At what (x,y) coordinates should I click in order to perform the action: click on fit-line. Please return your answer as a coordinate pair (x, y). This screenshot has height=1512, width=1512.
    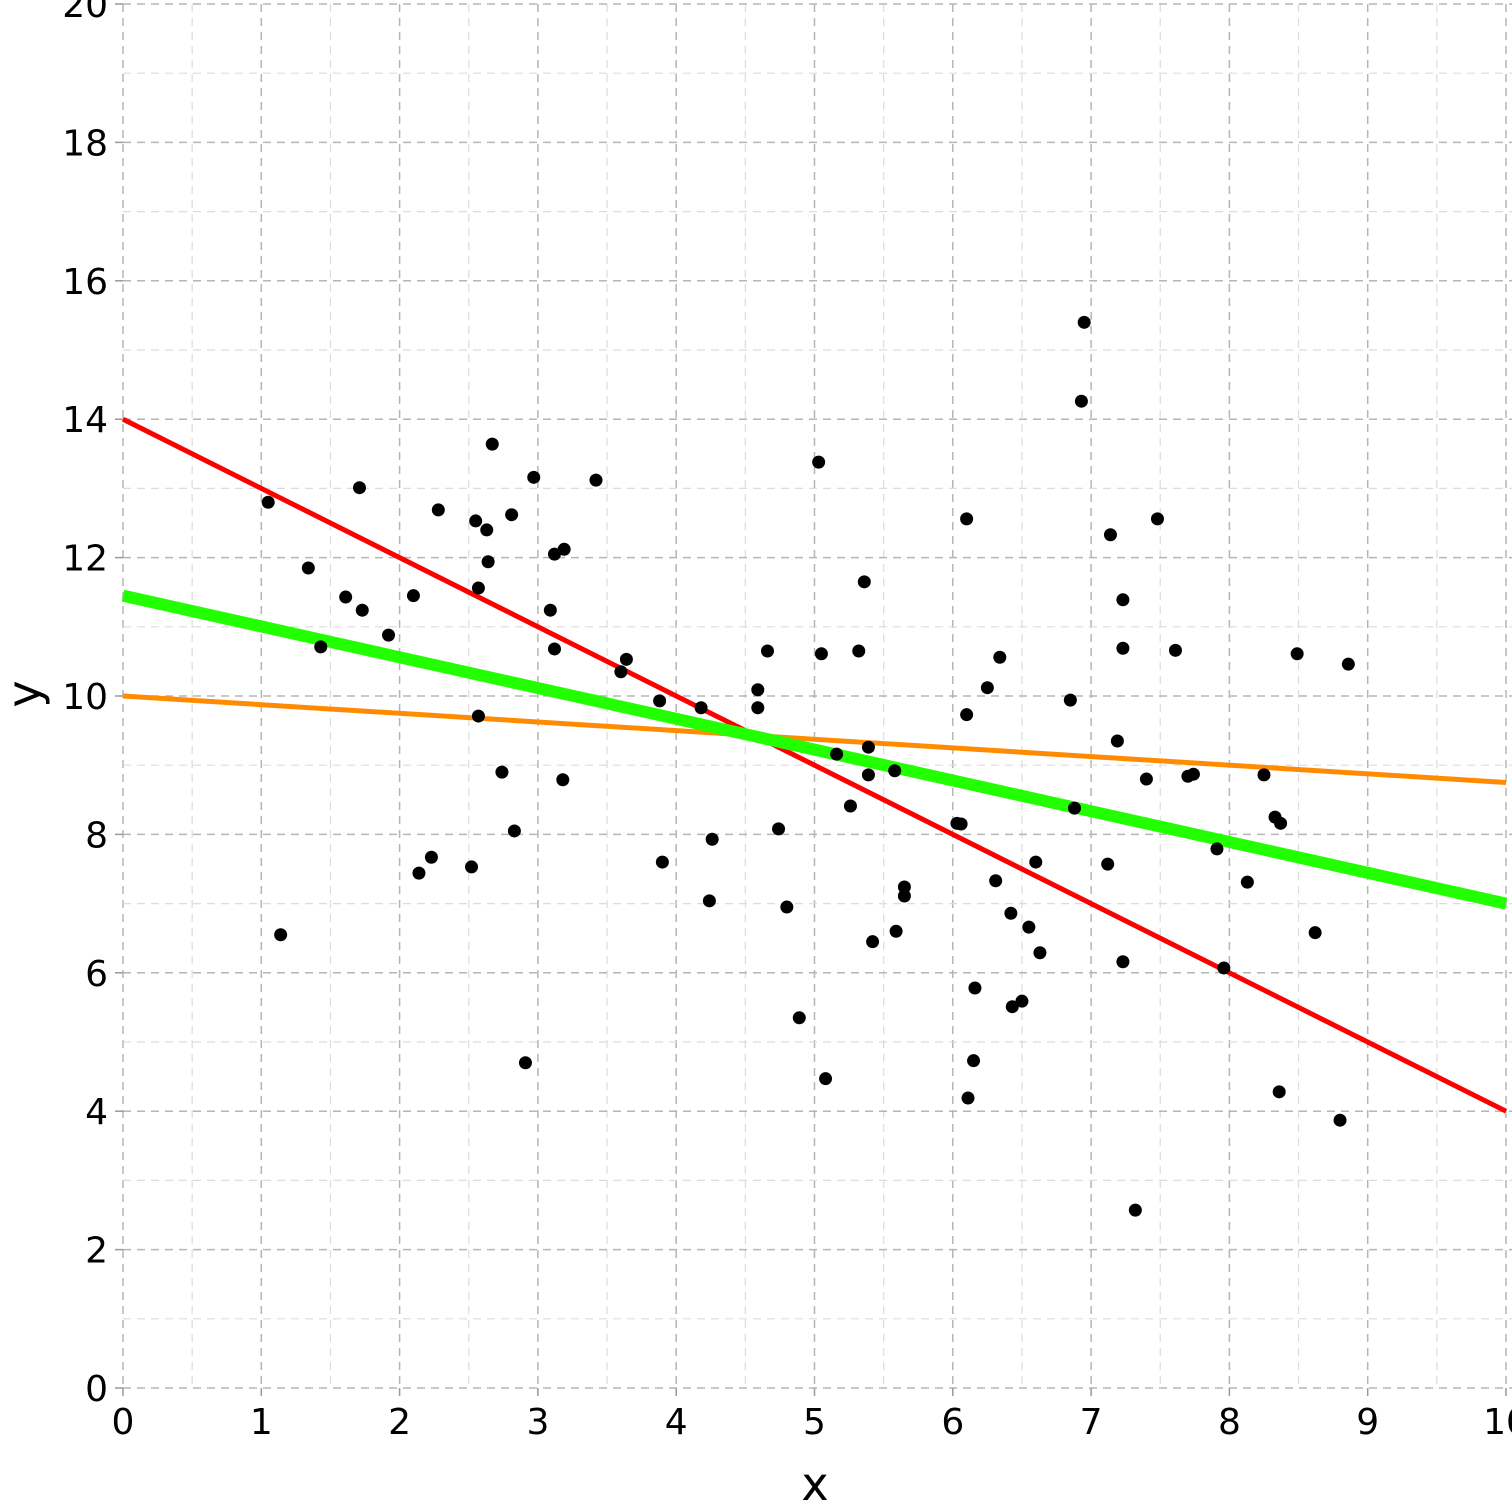
    Looking at the image, I should click on (814, 739).